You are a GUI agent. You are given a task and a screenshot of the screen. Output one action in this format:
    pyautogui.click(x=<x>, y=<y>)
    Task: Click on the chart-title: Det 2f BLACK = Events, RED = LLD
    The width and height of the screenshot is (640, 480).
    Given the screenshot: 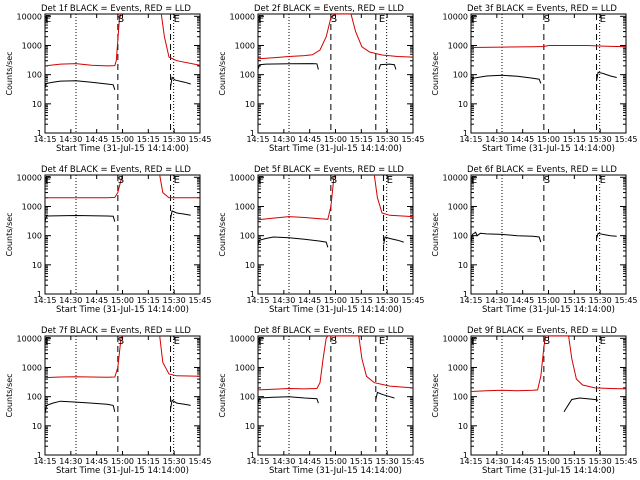 What is the action you would take?
    pyautogui.click(x=329, y=9)
    